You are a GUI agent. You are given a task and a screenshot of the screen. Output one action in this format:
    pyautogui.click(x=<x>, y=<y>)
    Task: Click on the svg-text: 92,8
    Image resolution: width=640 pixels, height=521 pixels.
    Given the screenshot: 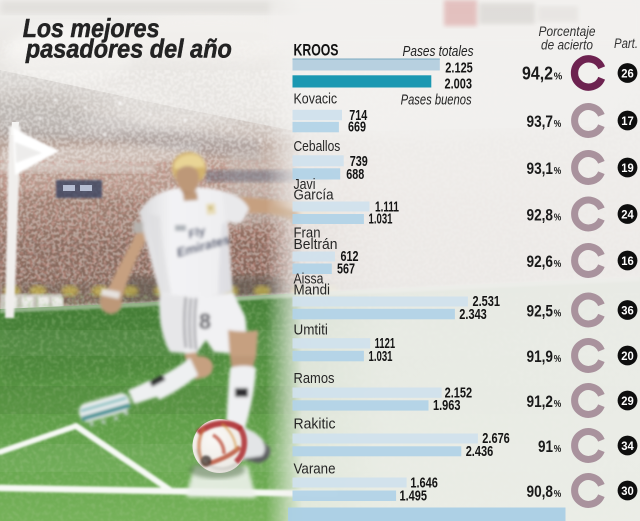 What is the action you would take?
    pyautogui.click(x=540, y=216)
    